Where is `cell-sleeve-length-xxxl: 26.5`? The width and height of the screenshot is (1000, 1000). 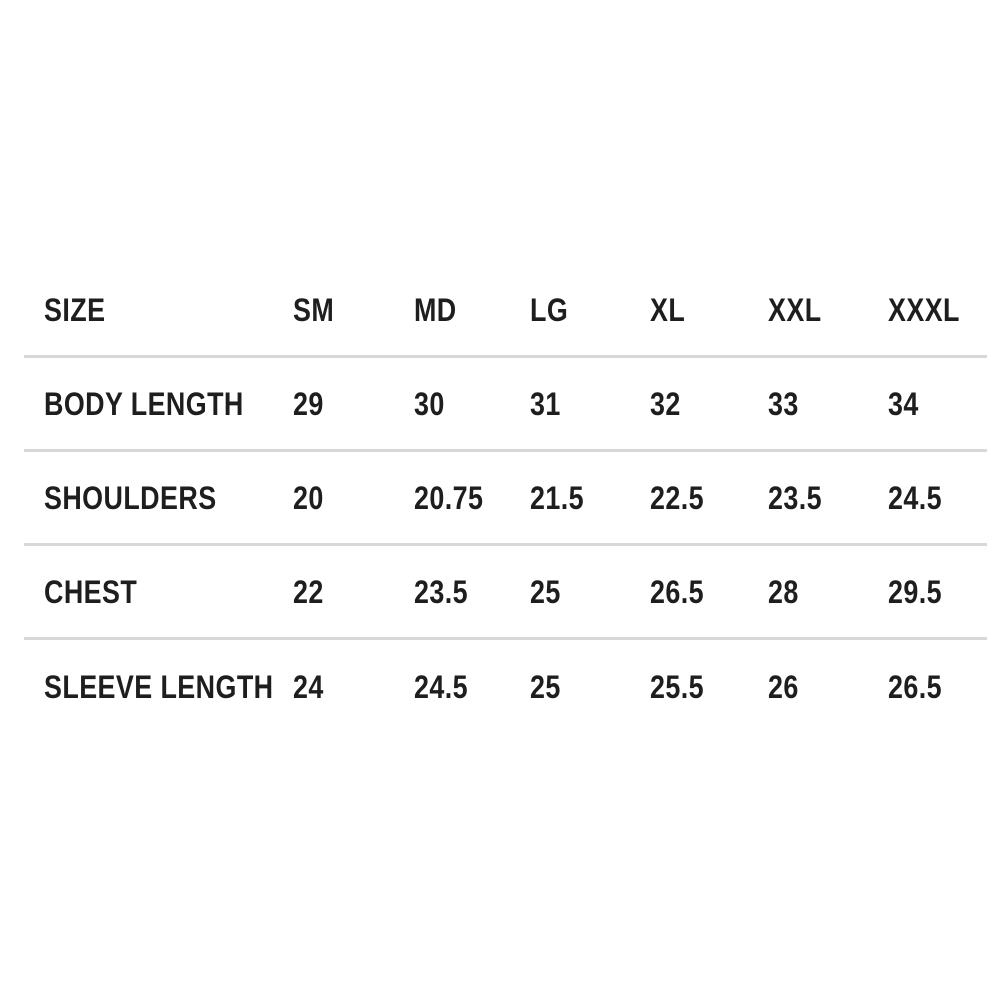 cell-sleeve-length-xxxl: 26.5 is located at coordinates (915, 687).